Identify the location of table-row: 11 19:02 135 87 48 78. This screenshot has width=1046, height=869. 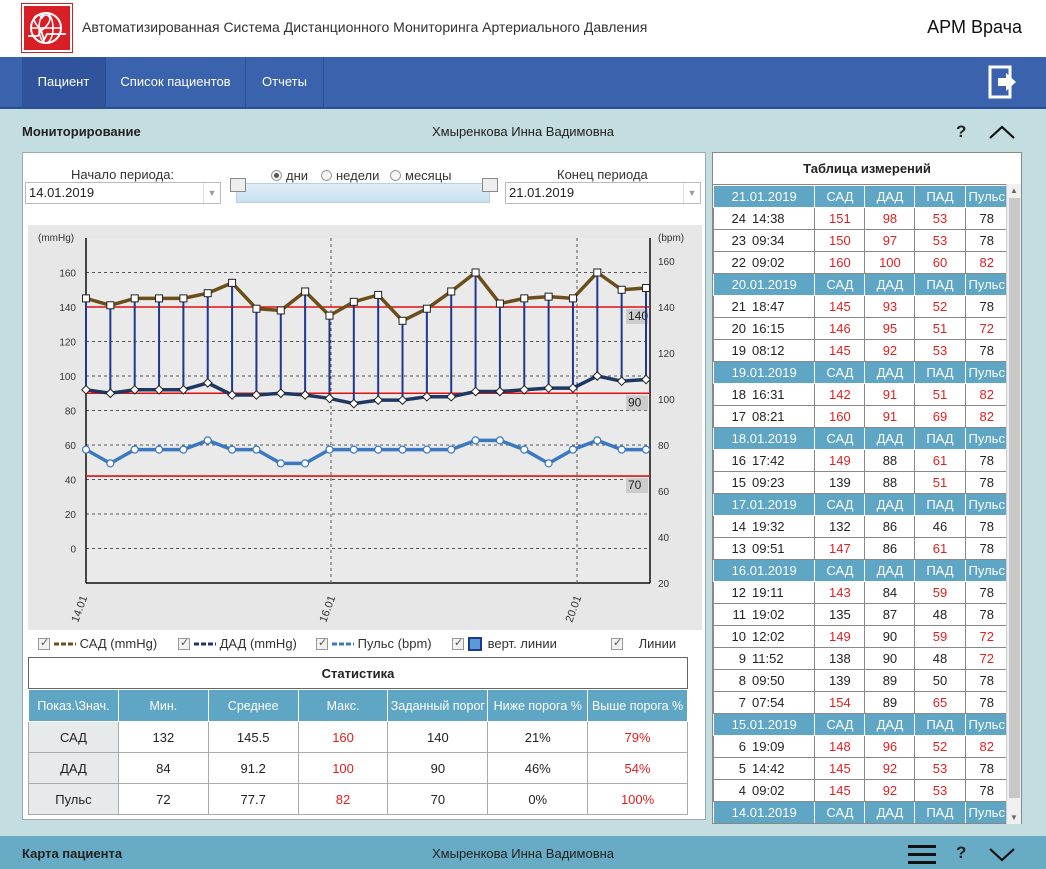
(861, 614).